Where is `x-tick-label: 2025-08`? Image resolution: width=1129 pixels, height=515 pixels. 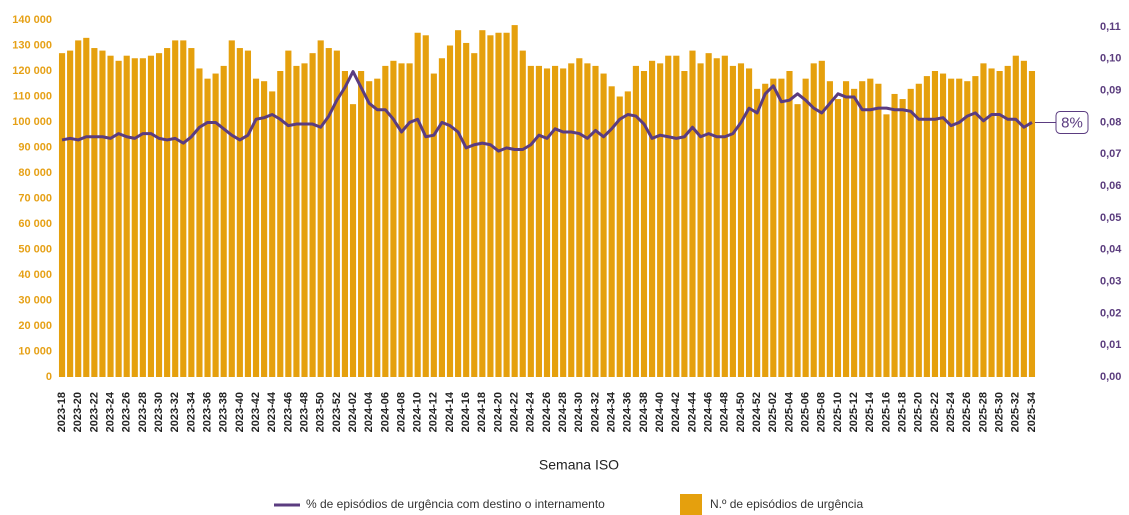 x-tick-label: 2025-08 is located at coordinates (822, 412).